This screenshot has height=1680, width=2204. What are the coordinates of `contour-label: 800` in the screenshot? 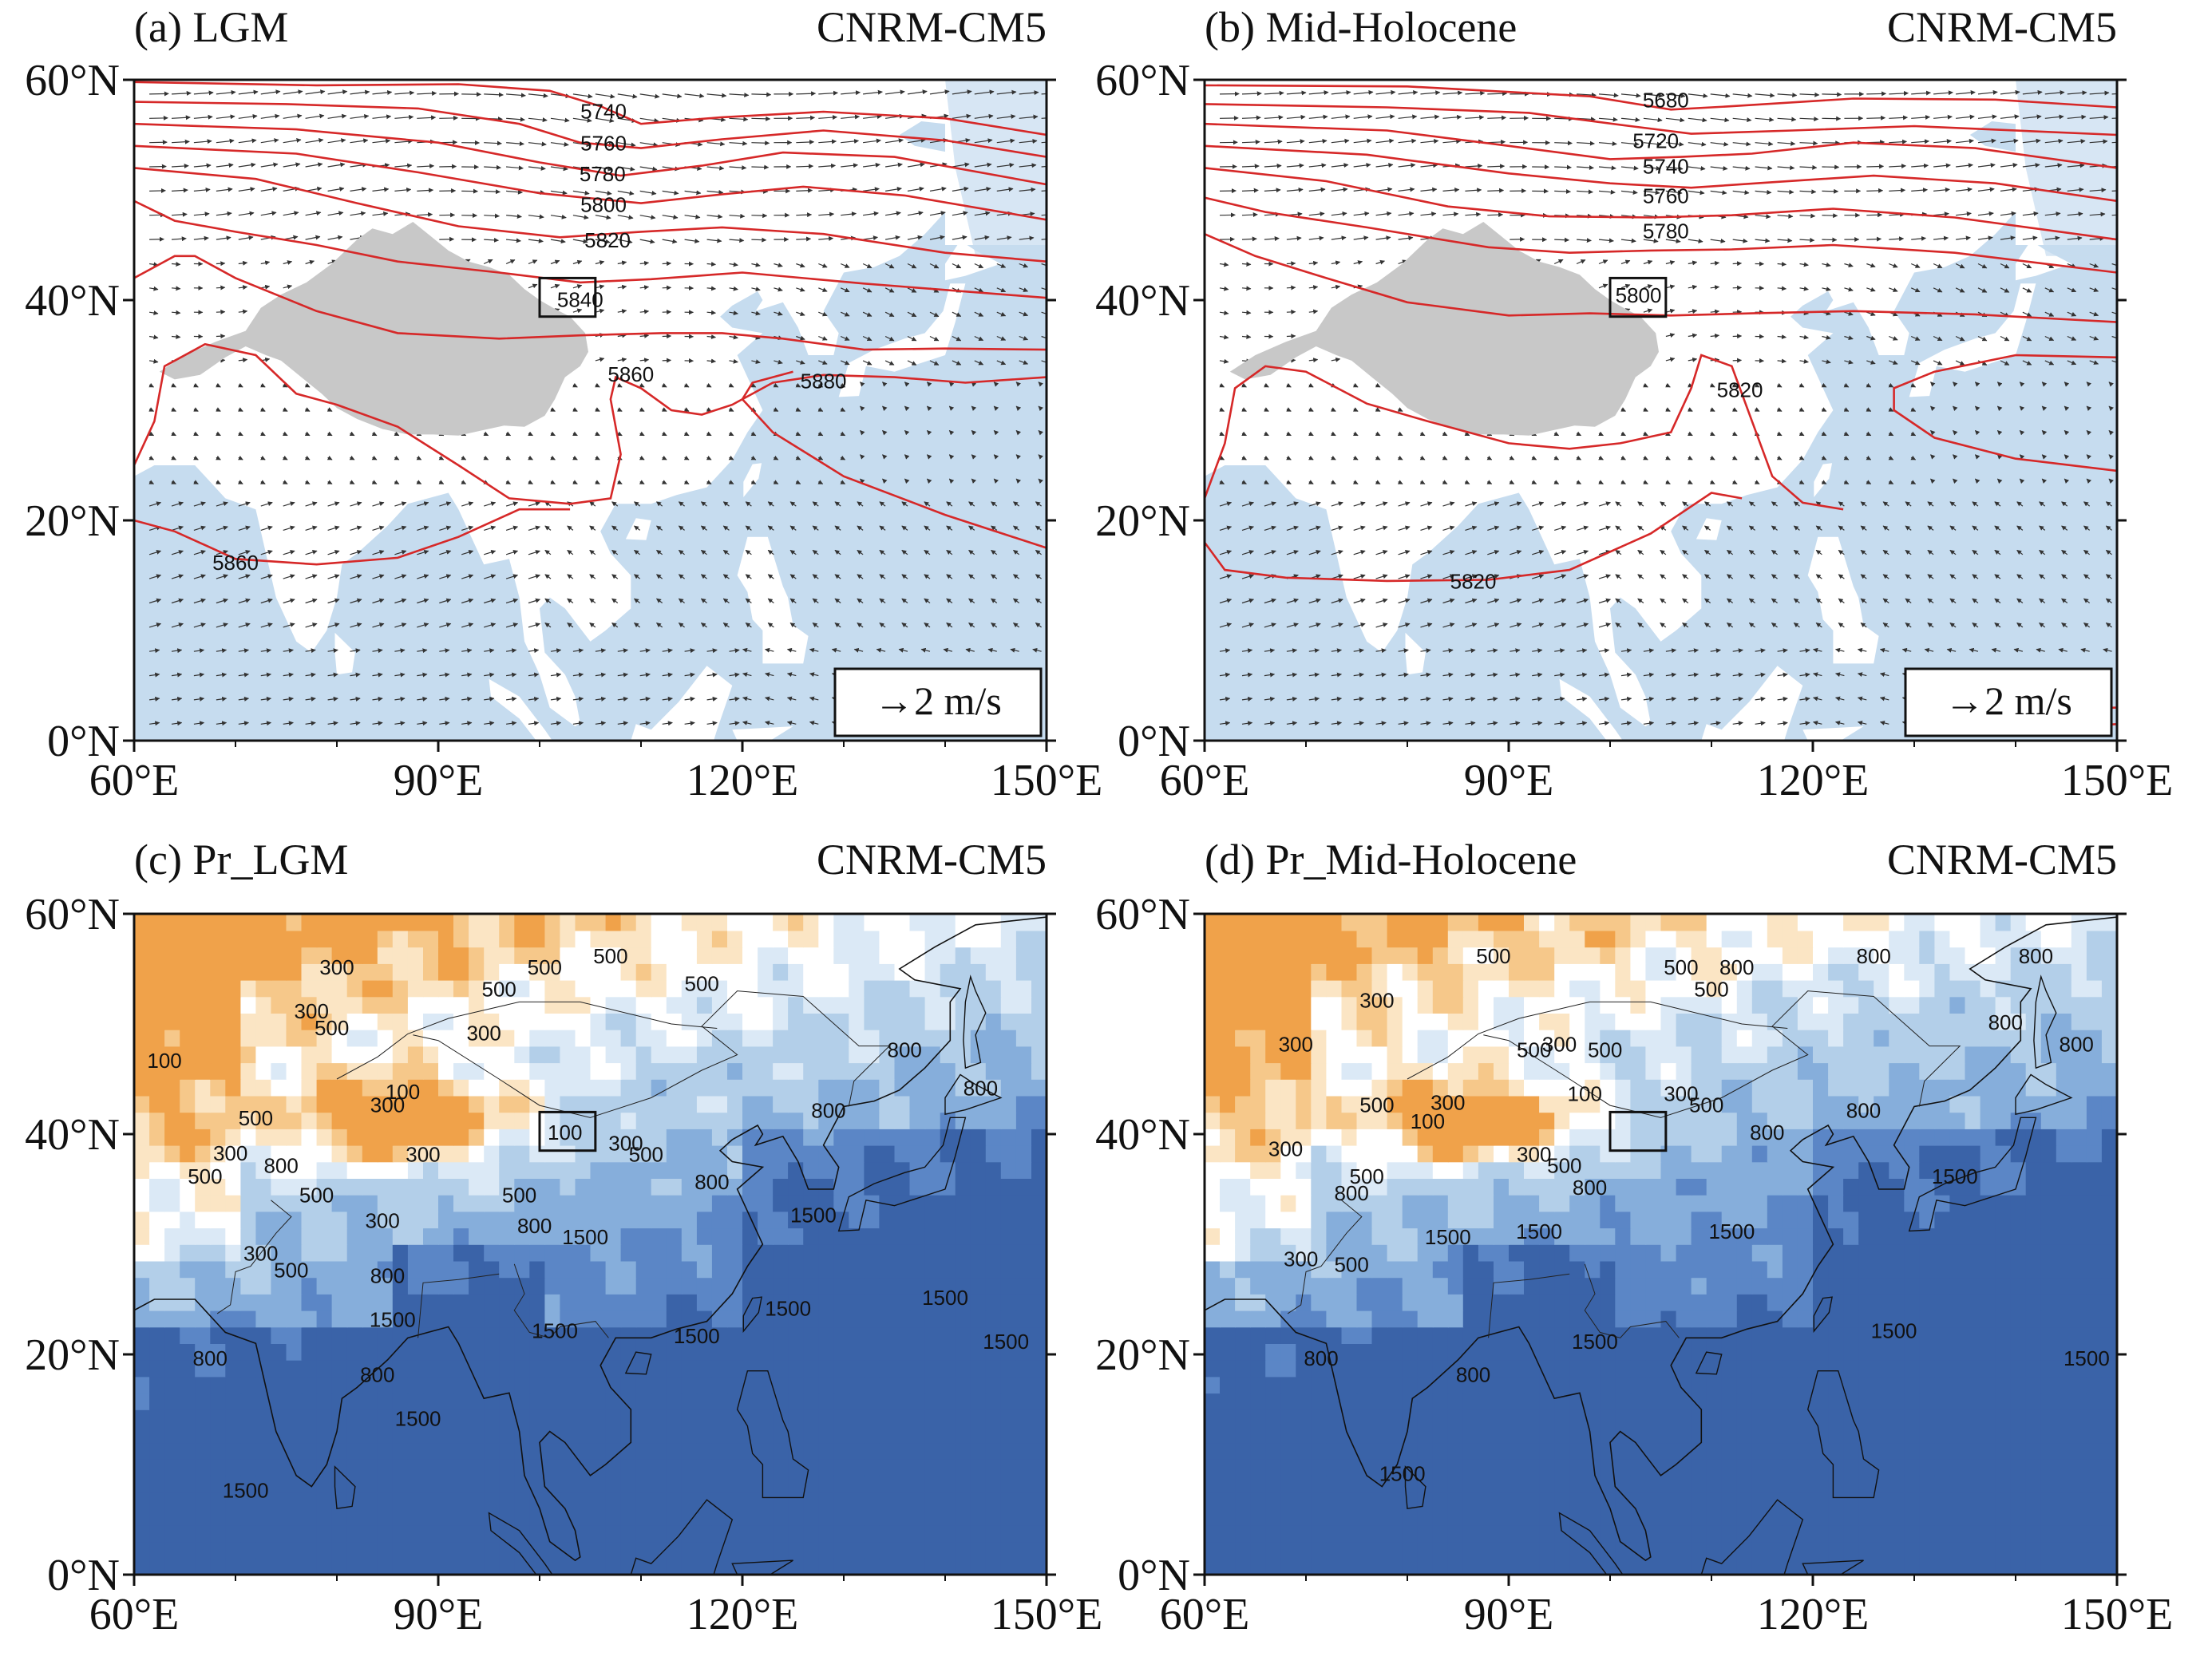 It's located at (387, 1275).